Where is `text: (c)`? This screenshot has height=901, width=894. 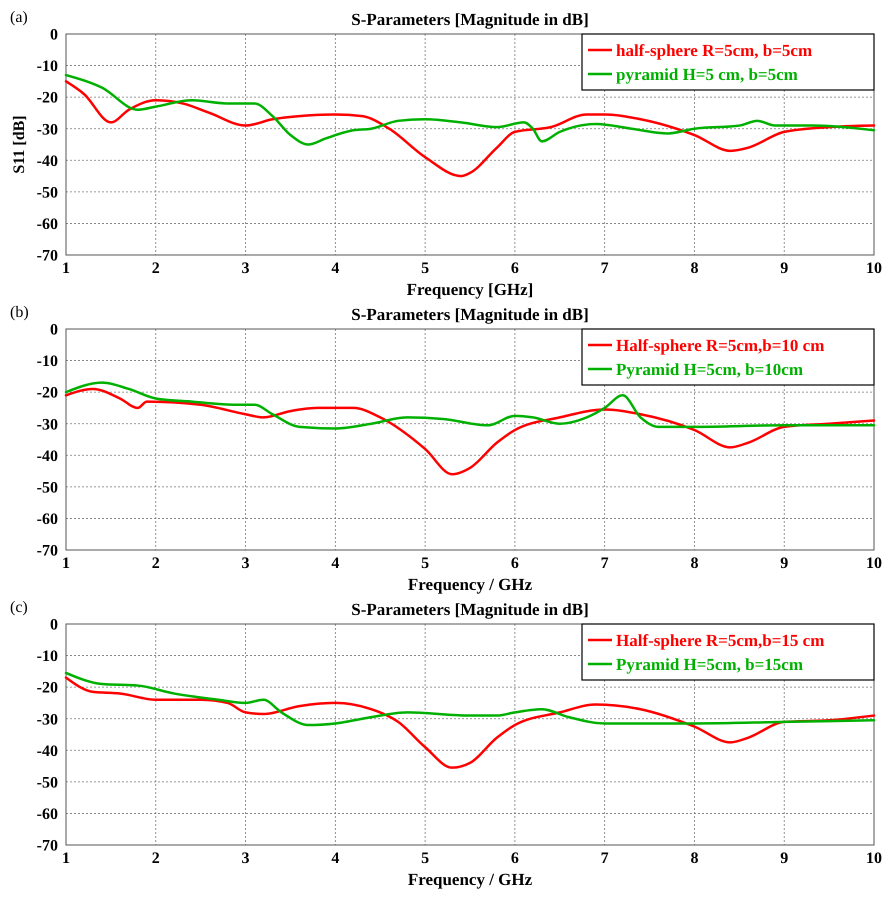
text: (c) is located at coordinates (19, 607).